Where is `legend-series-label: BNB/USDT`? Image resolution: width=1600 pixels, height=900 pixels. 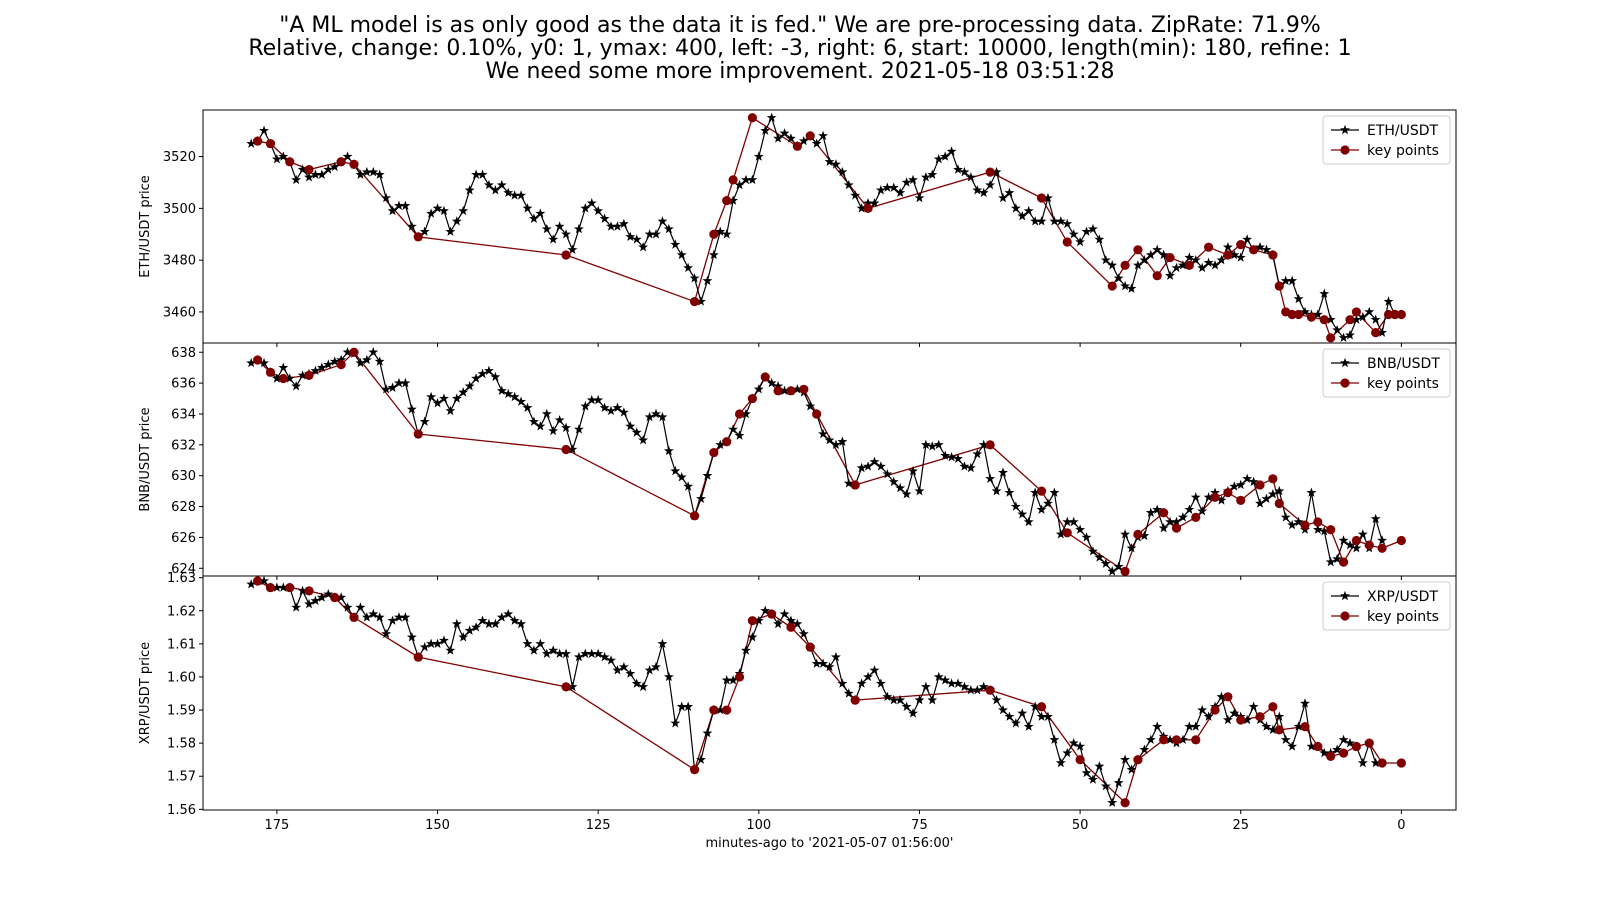 legend-series-label: BNB/USDT is located at coordinates (1403, 364).